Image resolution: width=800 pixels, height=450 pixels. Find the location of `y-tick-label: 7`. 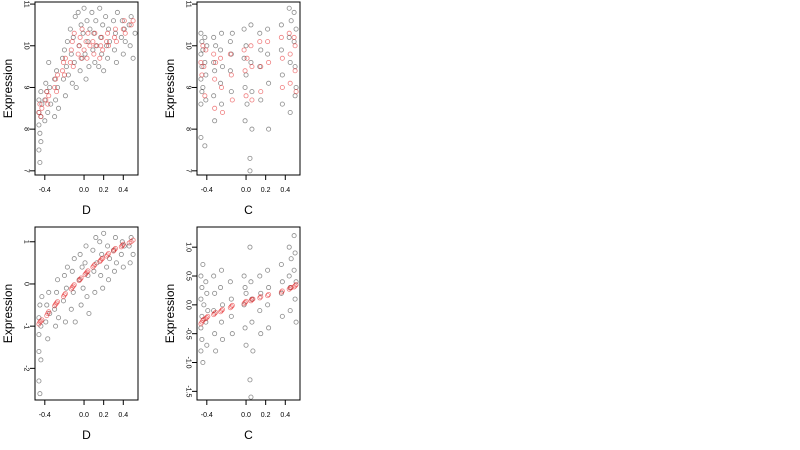

y-tick-label: 7 is located at coordinates (25, 171).